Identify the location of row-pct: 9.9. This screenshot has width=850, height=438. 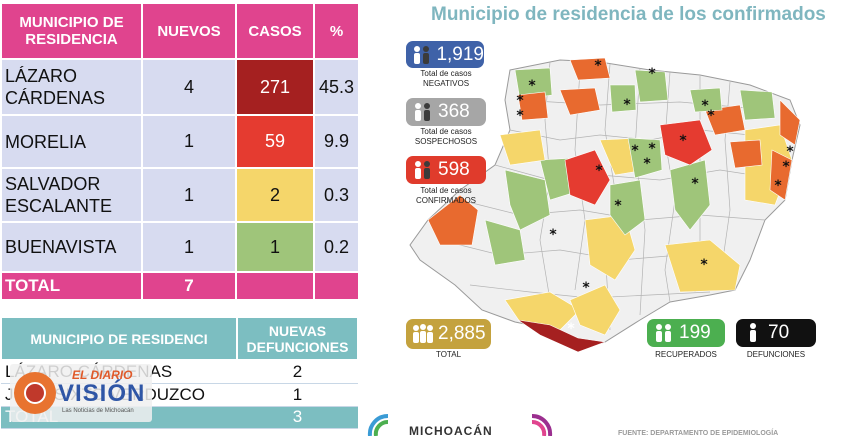
(336, 141).